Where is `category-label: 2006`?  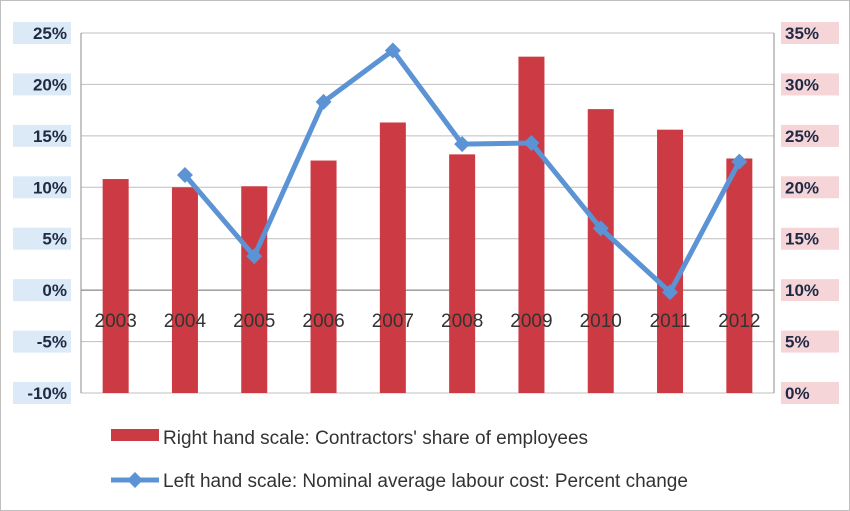
category-label: 2006 is located at coordinates (323, 321).